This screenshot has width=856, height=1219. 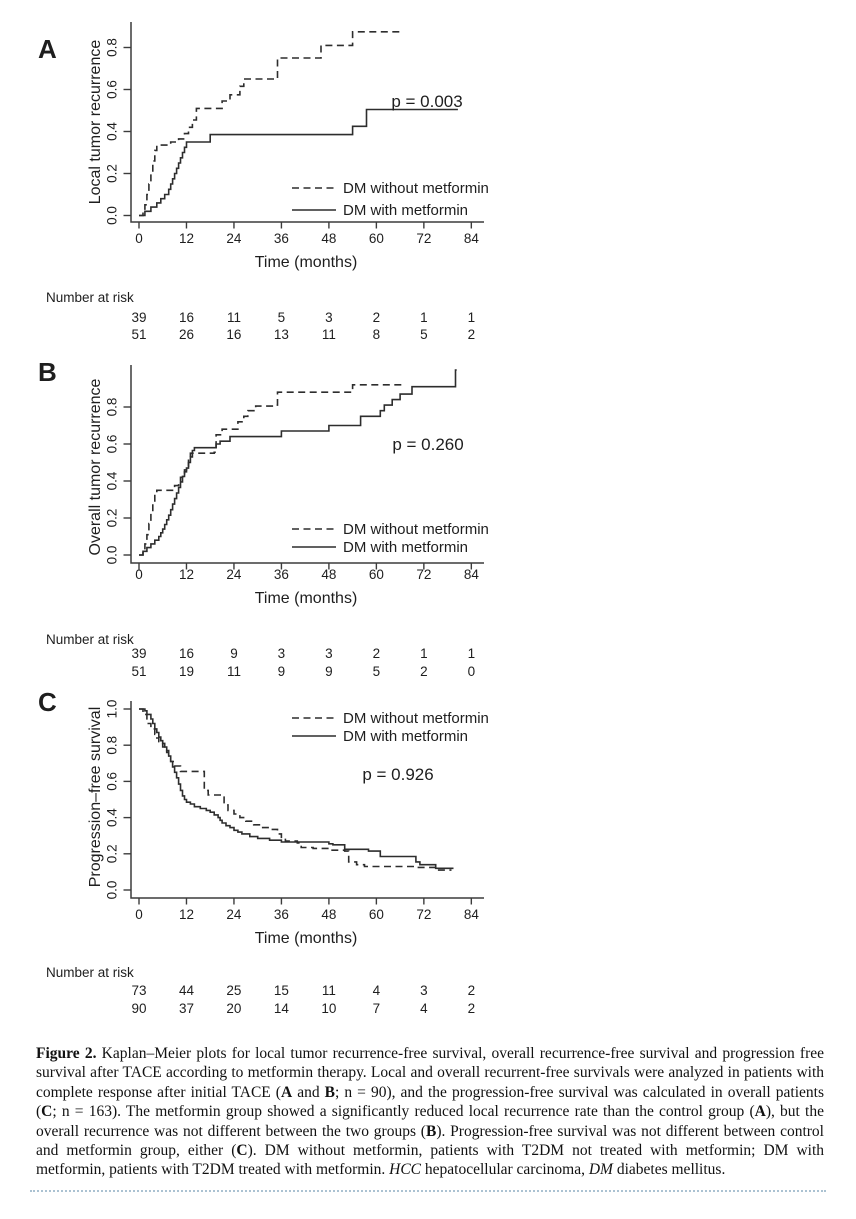 I want to click on caption-bold-text: A, so click(x=286, y=1092).